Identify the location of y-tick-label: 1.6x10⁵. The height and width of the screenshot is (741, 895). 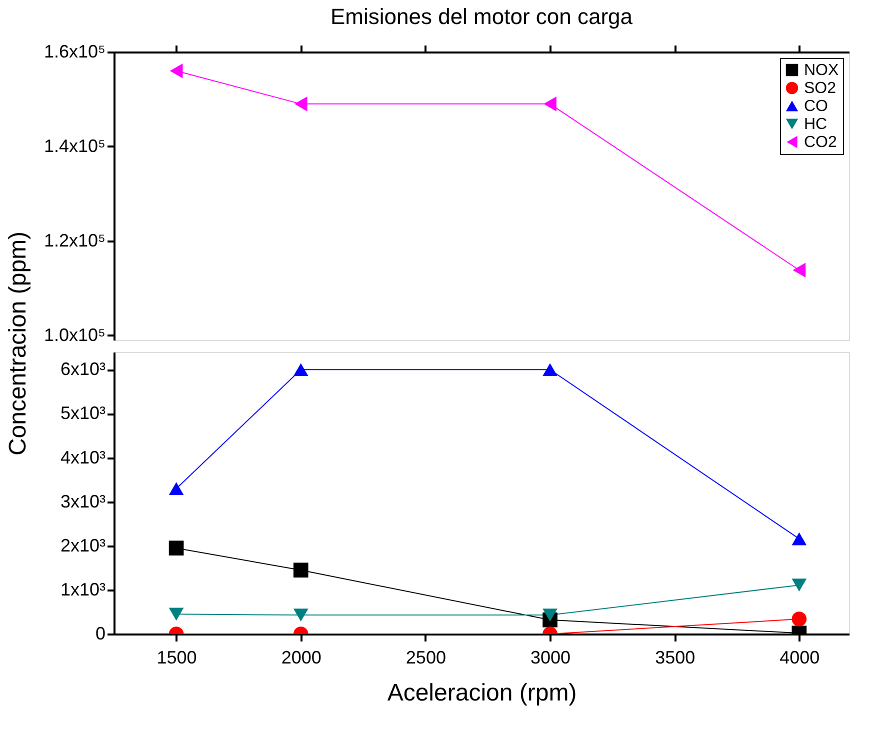
(75, 52).